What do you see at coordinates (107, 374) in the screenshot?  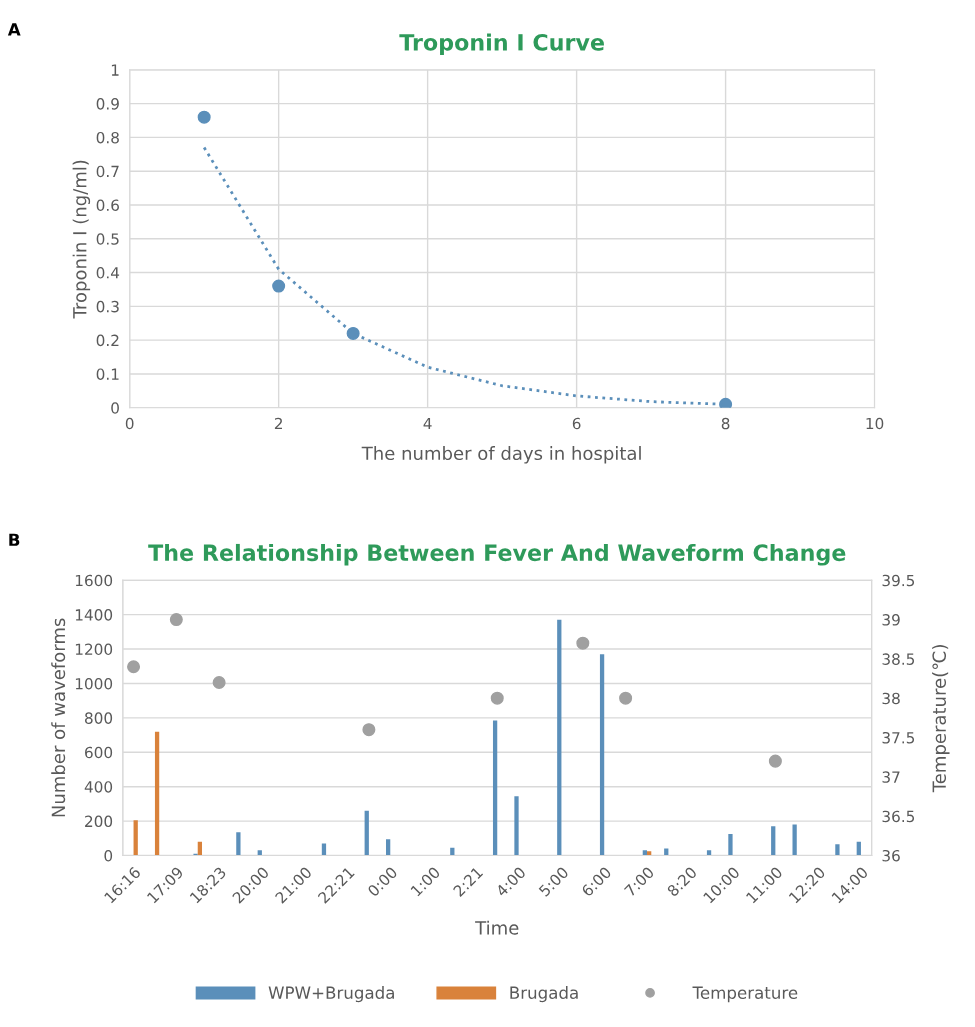 I see `y-tick-label: 0.1` at bounding box center [107, 374].